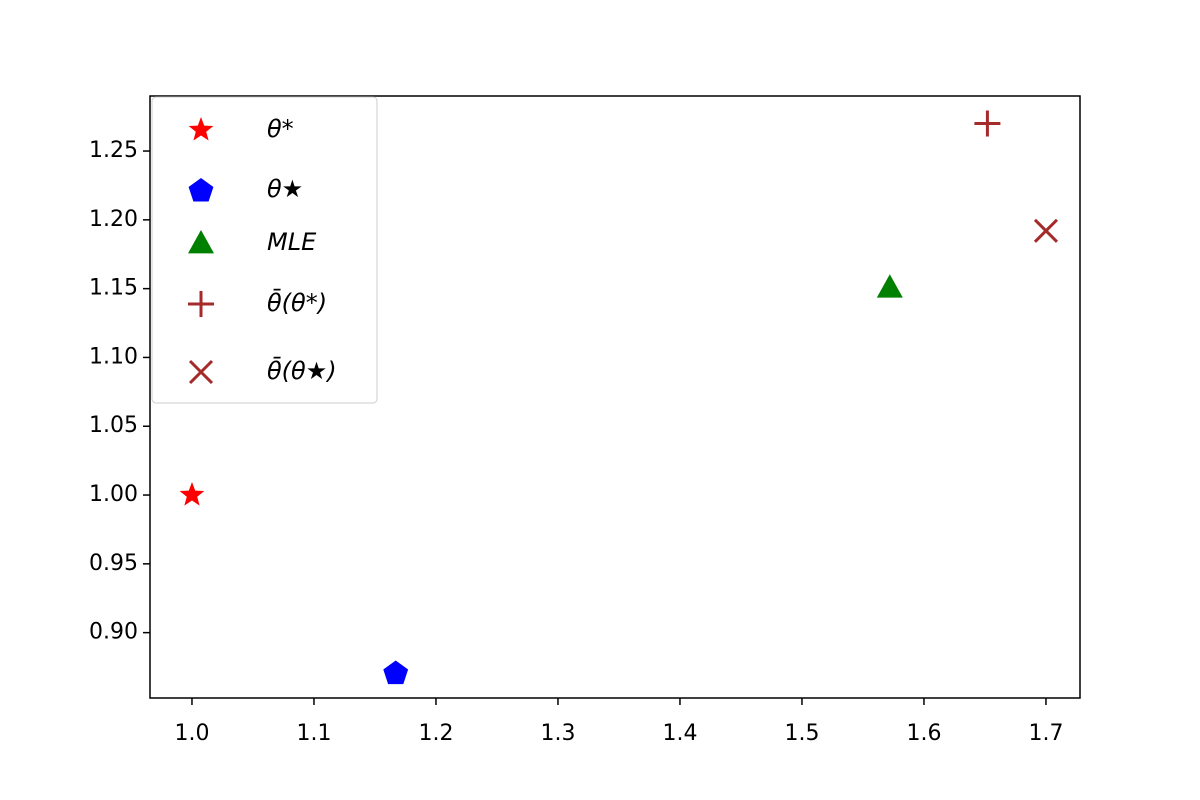  I want to click on y-tick-label: 1.10, so click(113, 356).